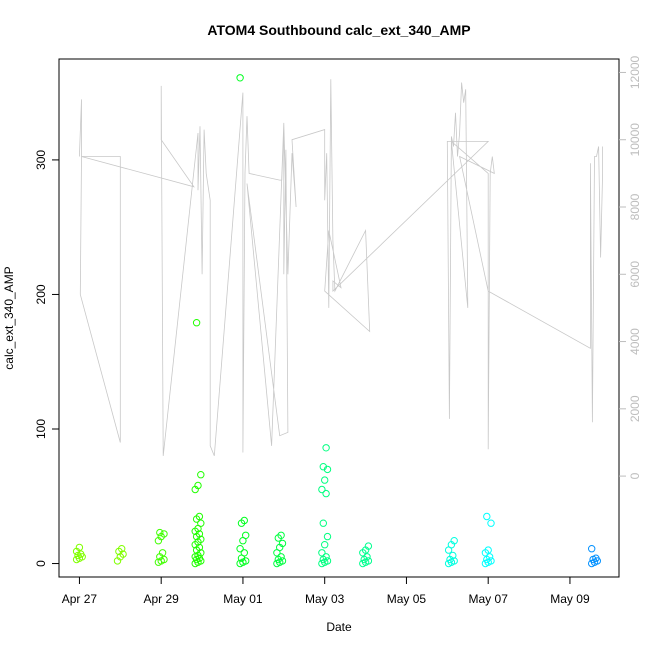  Describe the element at coordinates (635, 206) in the screenshot. I see `y2-tick-label: 8000` at that location.